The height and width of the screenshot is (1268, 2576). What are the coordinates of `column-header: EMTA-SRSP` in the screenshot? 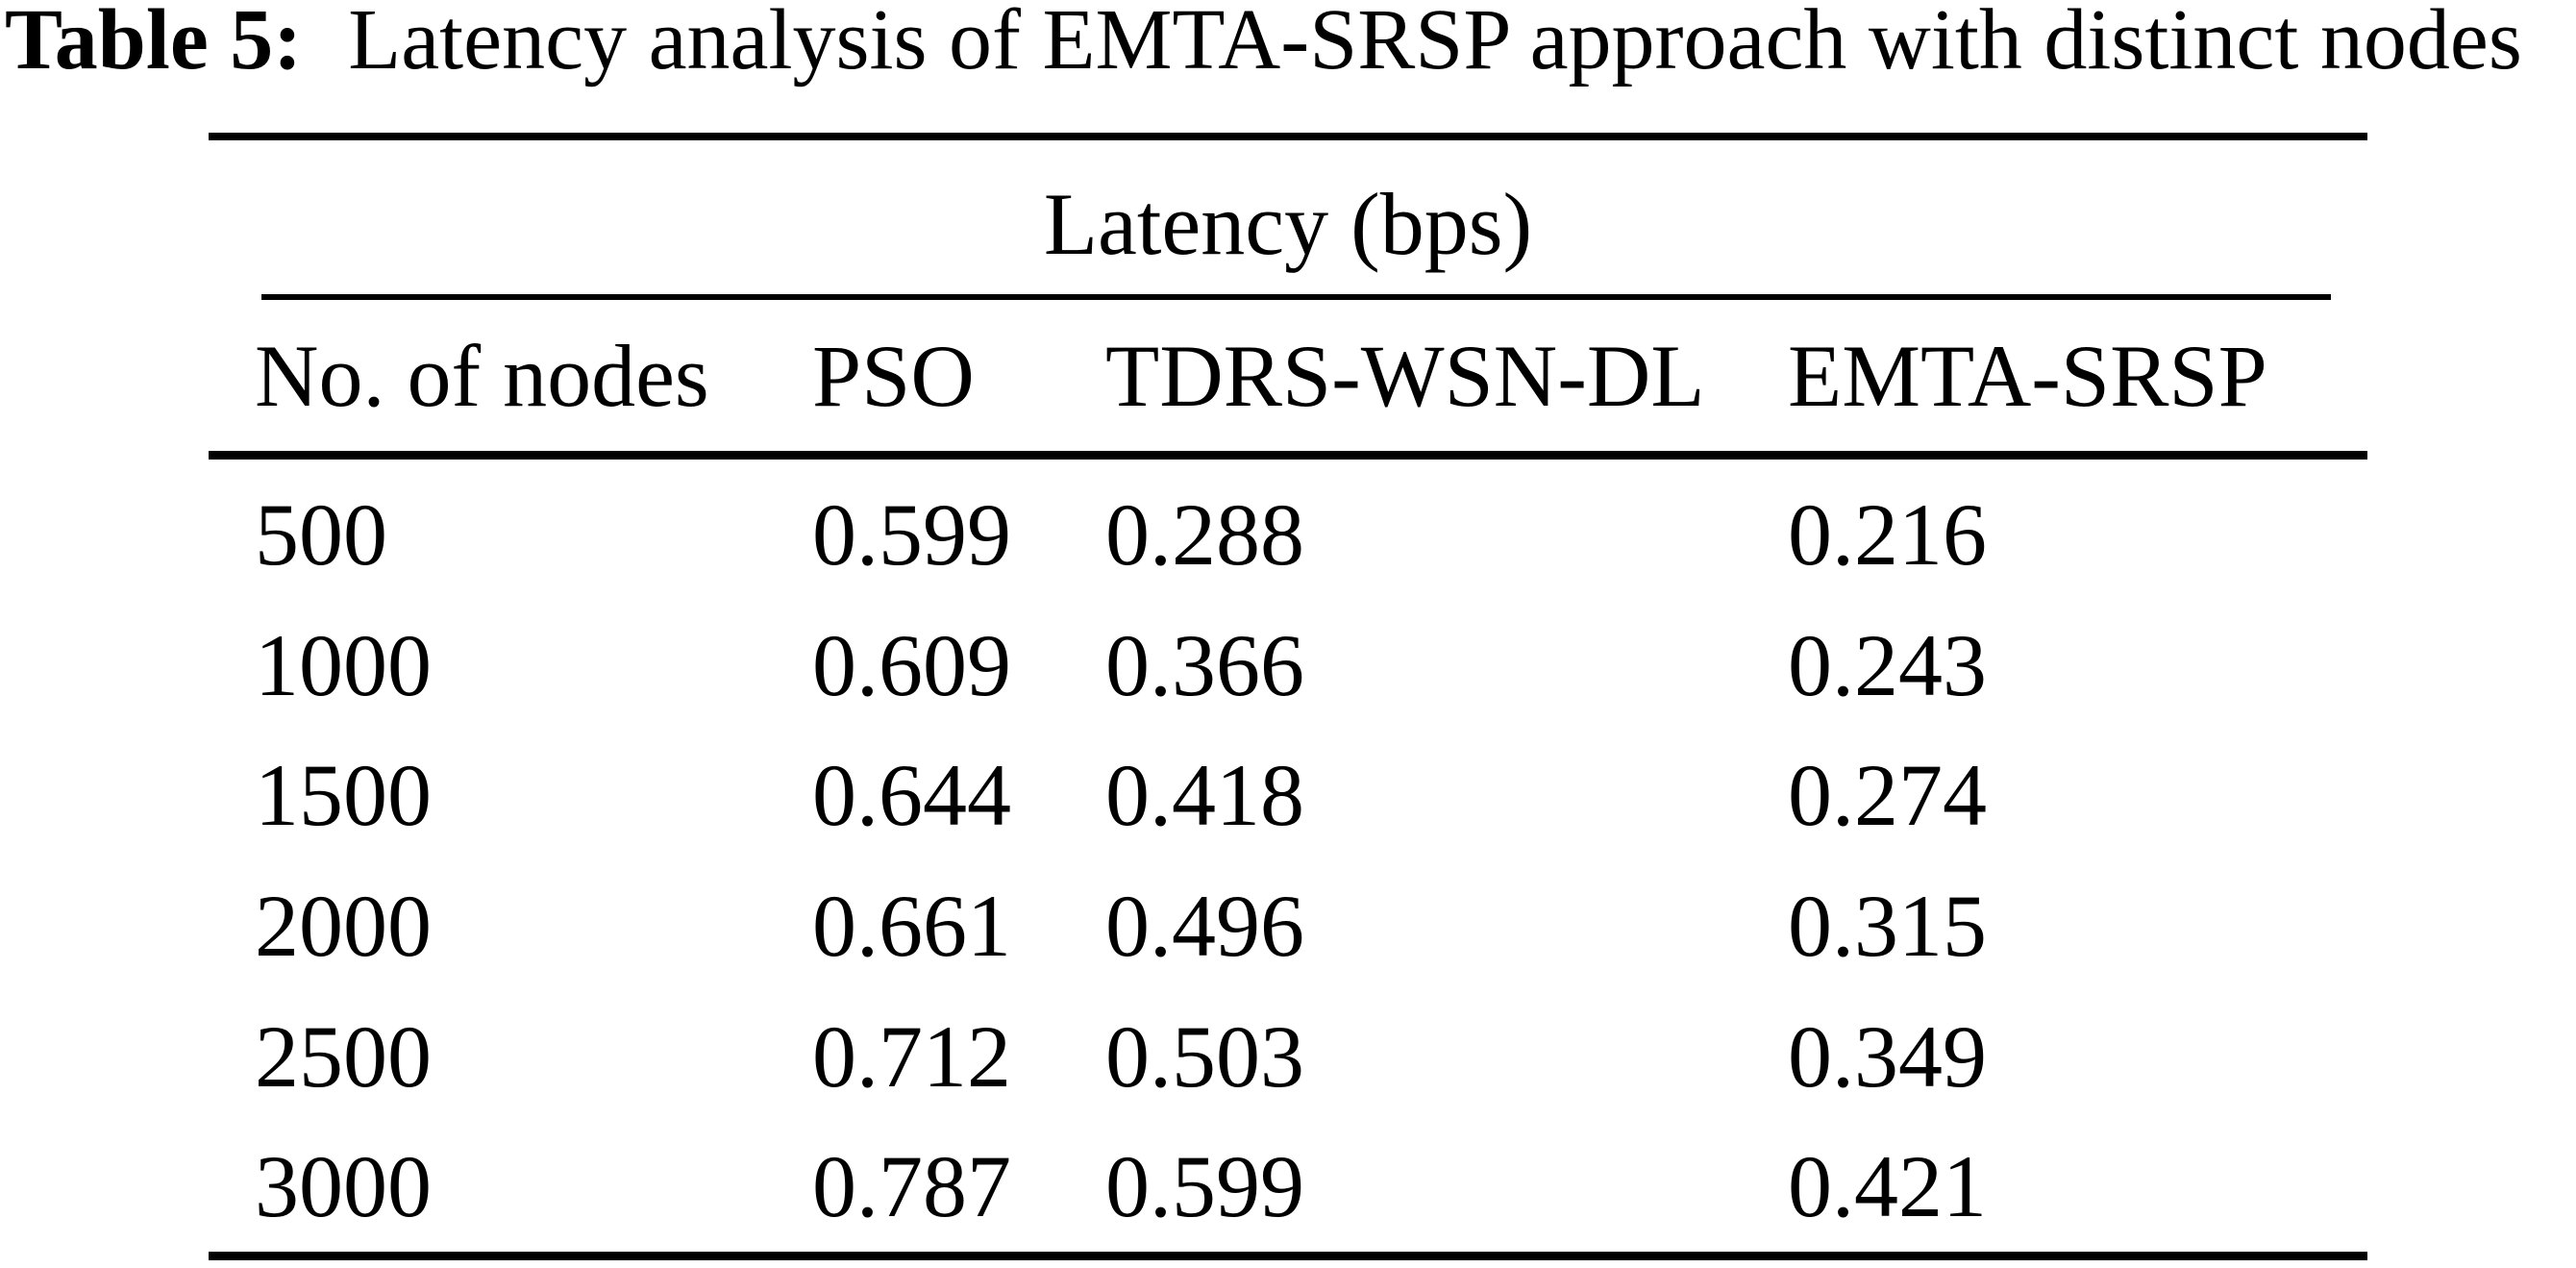 It's located at (2027, 375).